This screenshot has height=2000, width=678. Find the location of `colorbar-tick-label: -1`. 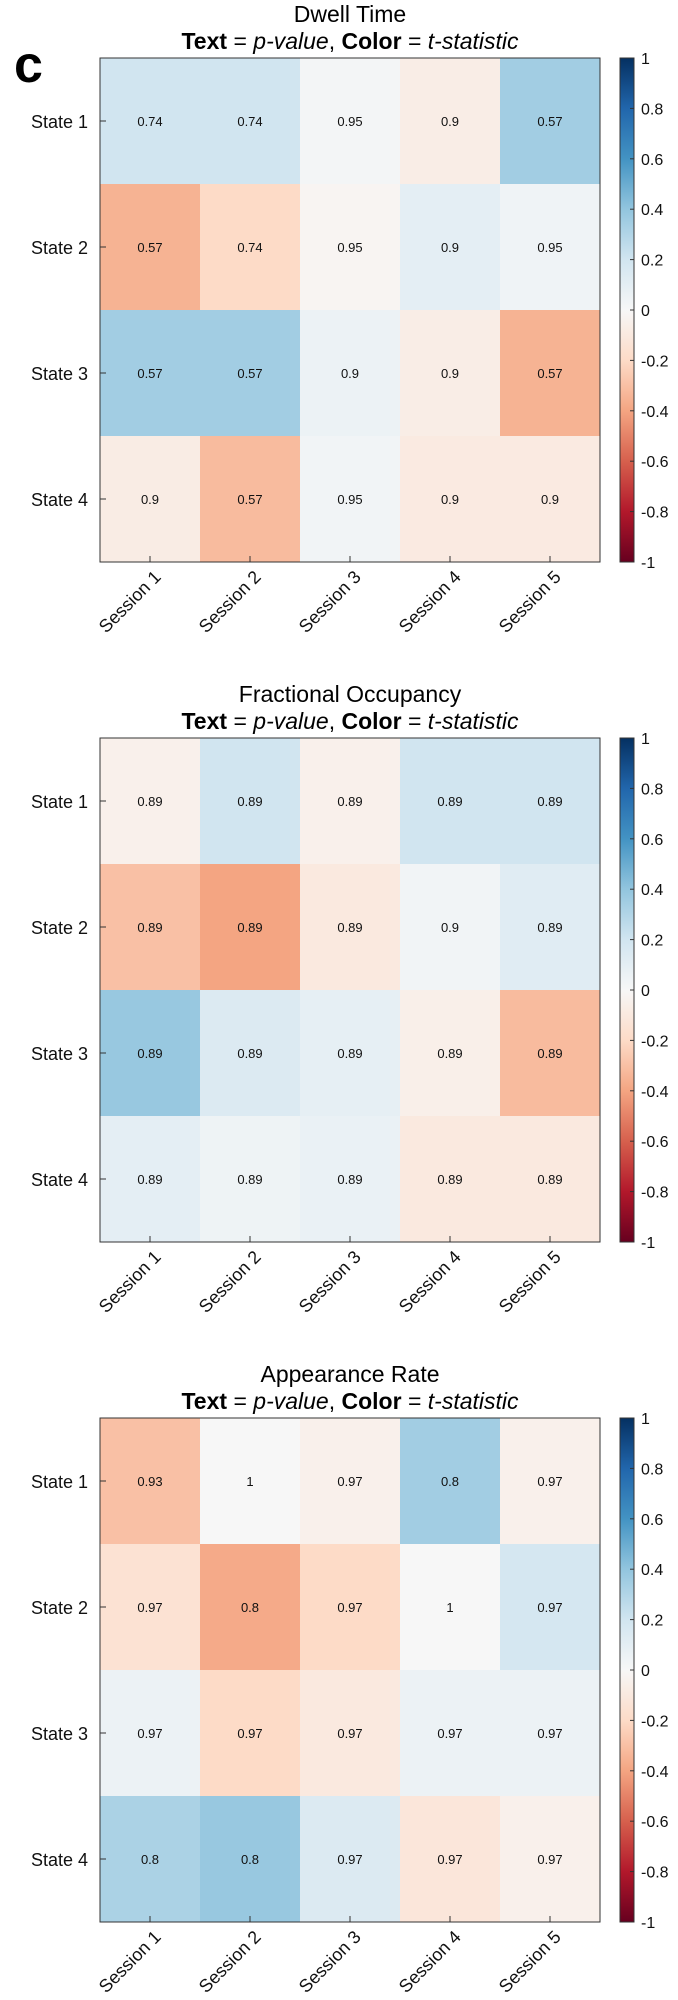

colorbar-tick-label: -1 is located at coordinates (648, 1243).